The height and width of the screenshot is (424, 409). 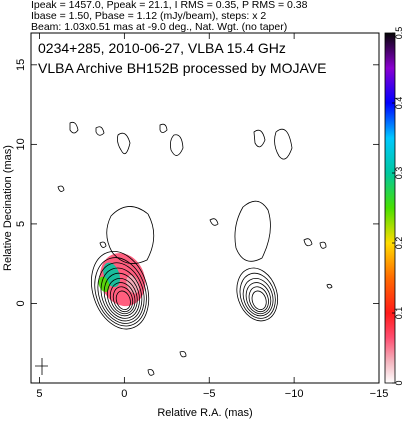 I want to click on colorbar-tick-label-2: 0.2, so click(x=399, y=243).